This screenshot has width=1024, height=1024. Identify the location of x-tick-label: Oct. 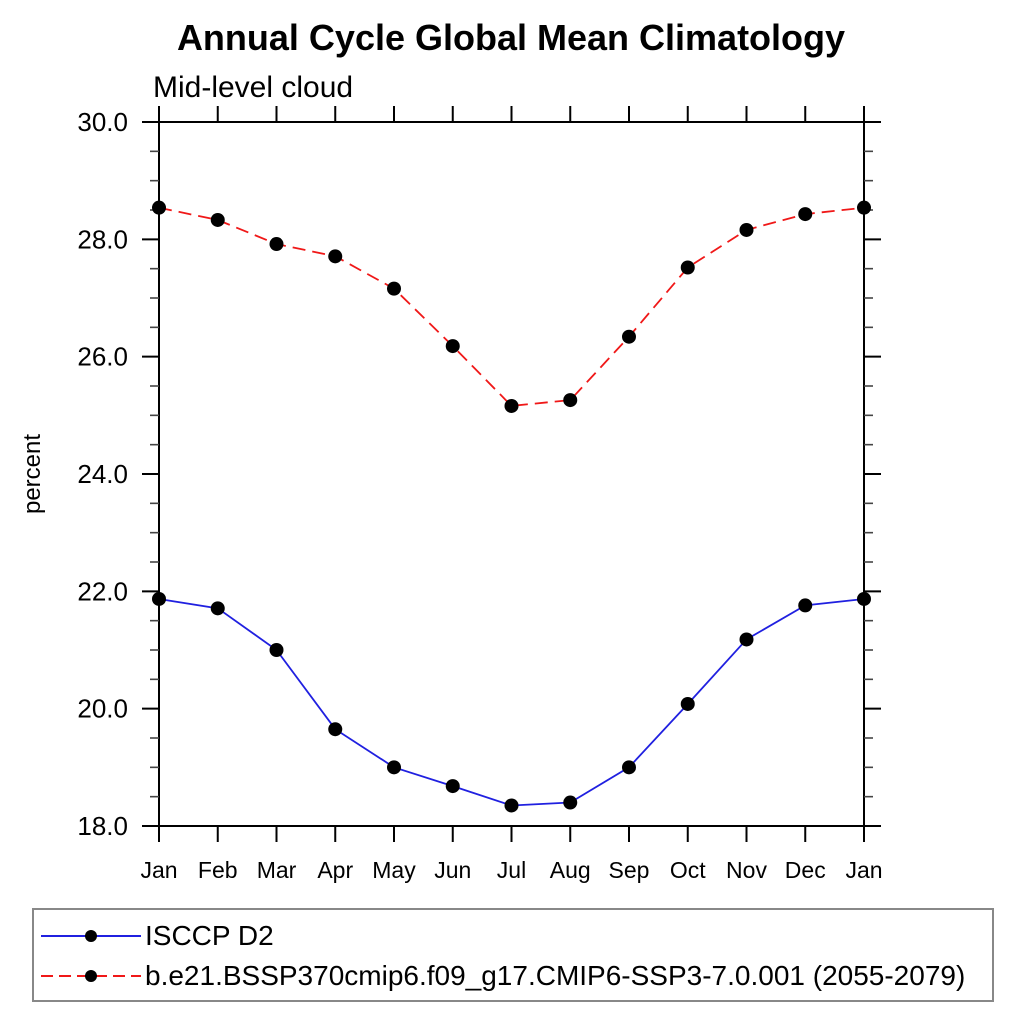
(688, 870).